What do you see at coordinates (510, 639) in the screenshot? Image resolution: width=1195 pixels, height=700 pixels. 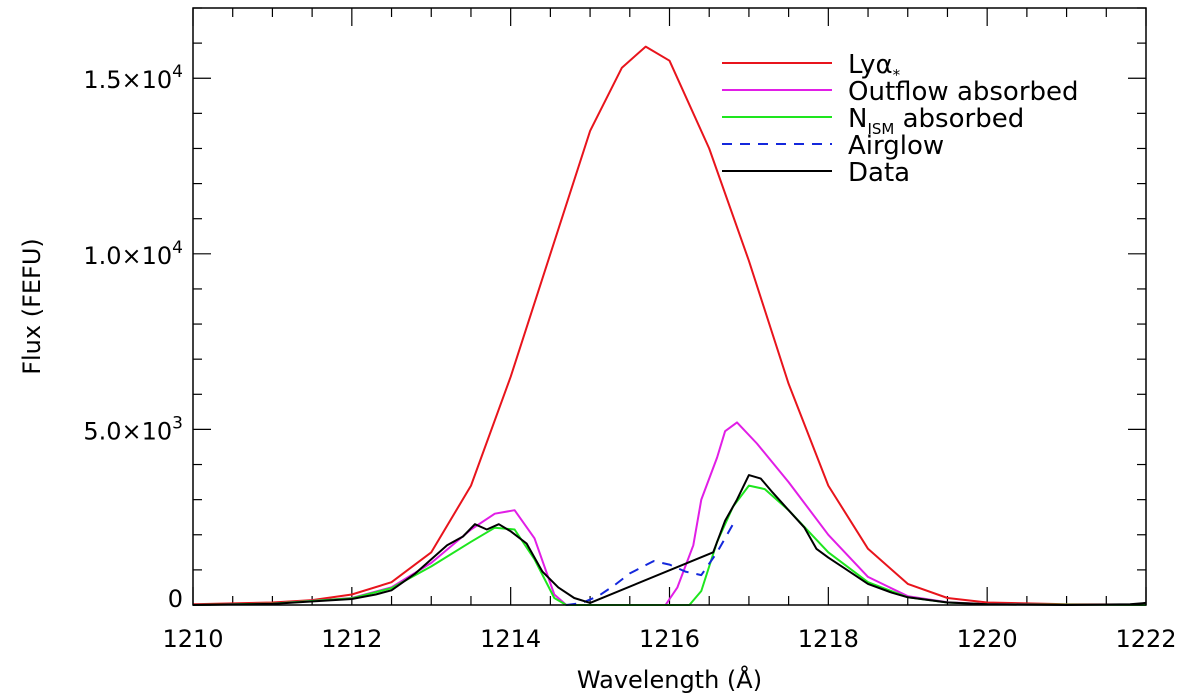 I see `x-tick-label: 1214` at bounding box center [510, 639].